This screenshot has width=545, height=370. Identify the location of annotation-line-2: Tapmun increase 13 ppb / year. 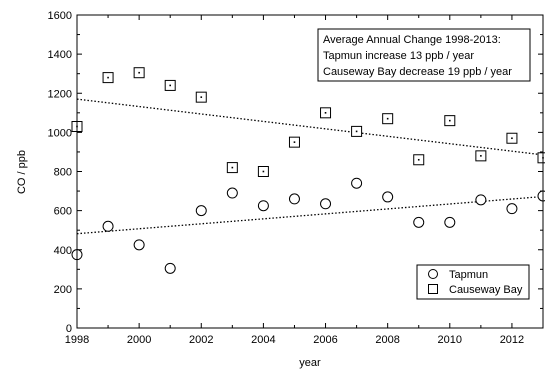
(398, 56).